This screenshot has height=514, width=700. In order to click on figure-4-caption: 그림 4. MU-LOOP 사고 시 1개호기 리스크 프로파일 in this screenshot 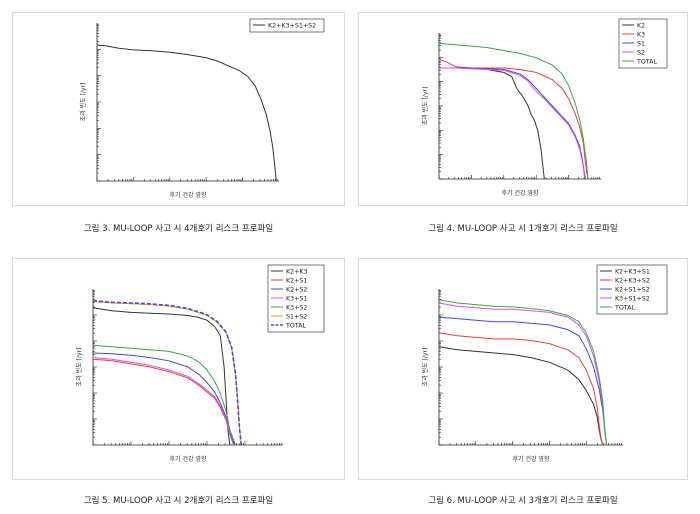, I will do `click(523, 229)`.